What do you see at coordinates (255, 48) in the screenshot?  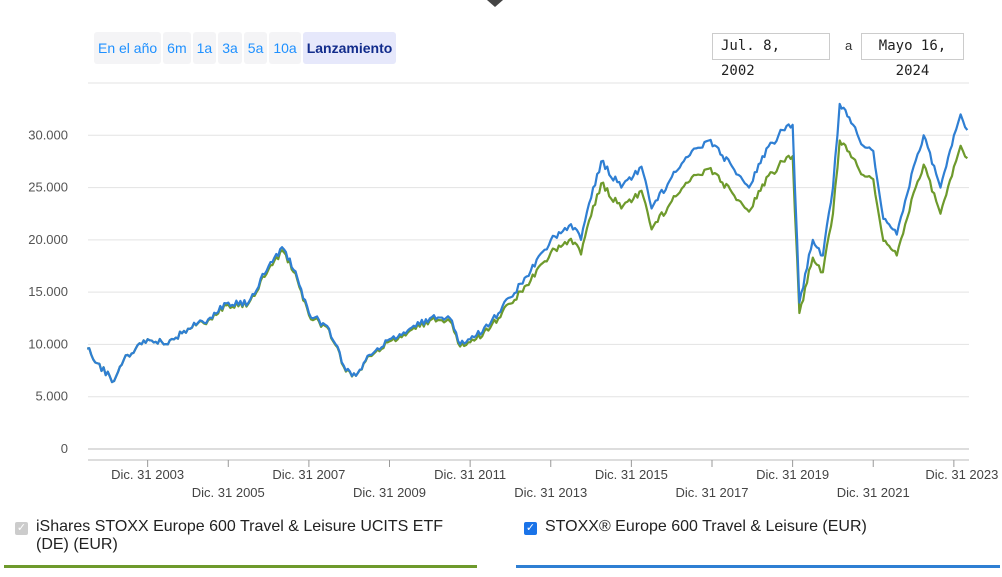 I see `range-button-4: 5a` at bounding box center [255, 48].